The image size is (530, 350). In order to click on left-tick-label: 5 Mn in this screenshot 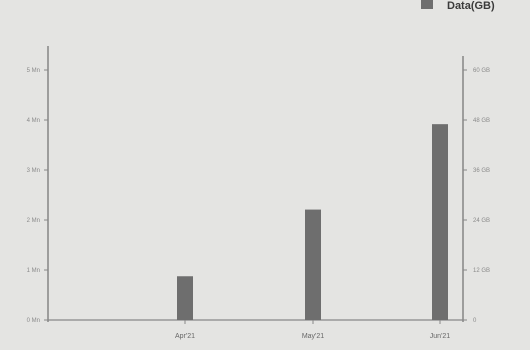, I will do `click(33, 71)`.